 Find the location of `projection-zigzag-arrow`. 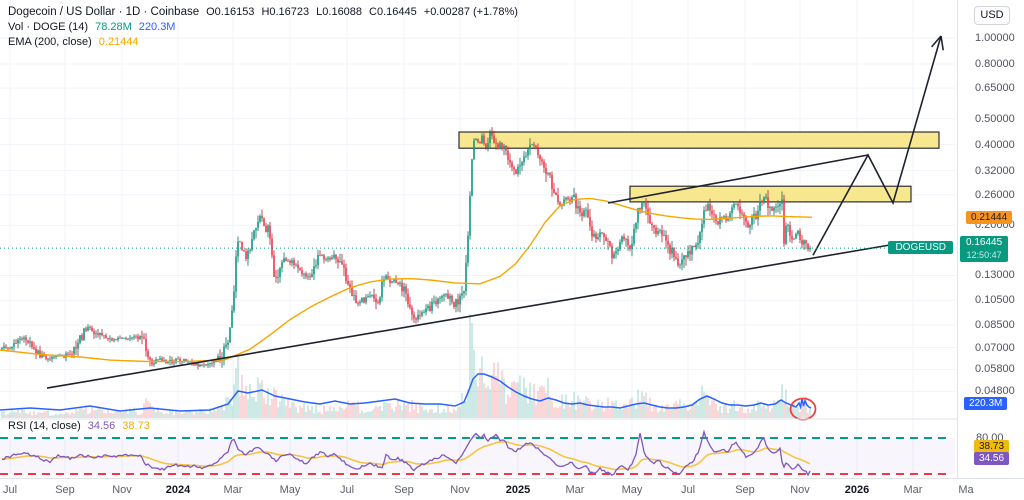

projection-zigzag-arrow is located at coordinates (877, 145).